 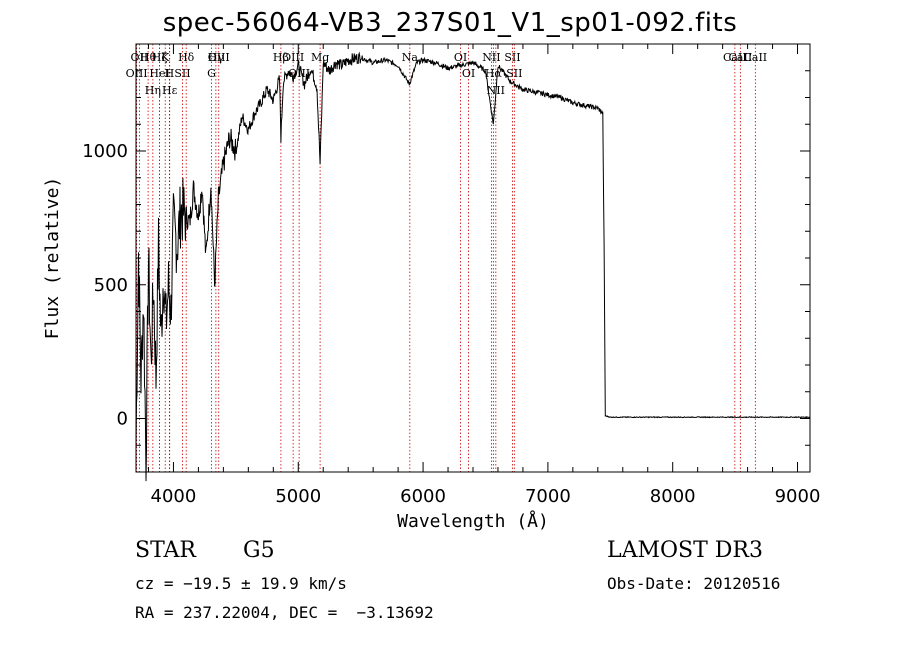 I want to click on object-class: STAR, so click(x=165, y=550).